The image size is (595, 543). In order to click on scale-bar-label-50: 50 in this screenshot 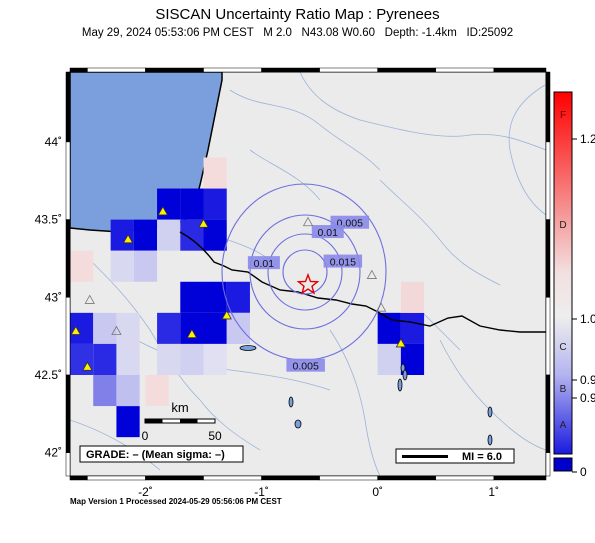, I will do `click(215, 436)`.